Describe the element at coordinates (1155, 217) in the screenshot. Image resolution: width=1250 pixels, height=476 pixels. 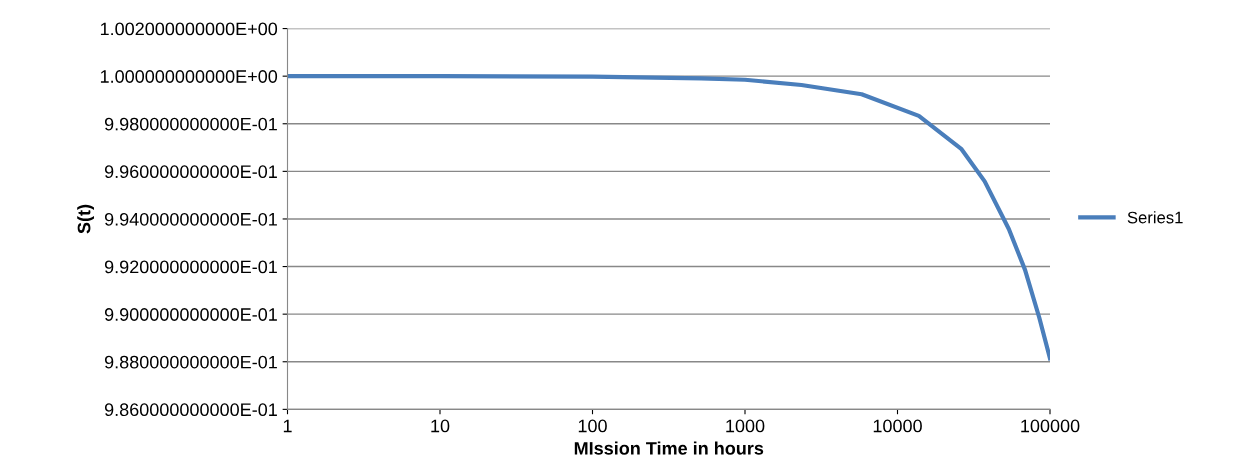
I see `legend-label: Series1` at that location.